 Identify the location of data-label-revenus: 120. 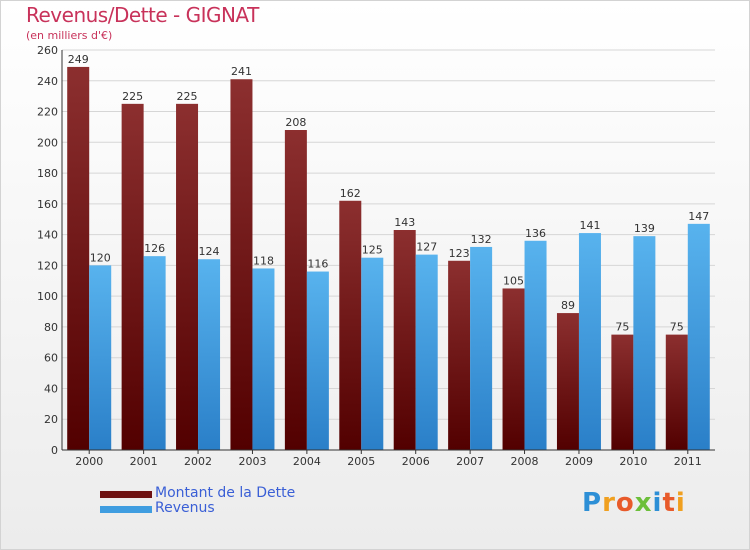
(100, 257).